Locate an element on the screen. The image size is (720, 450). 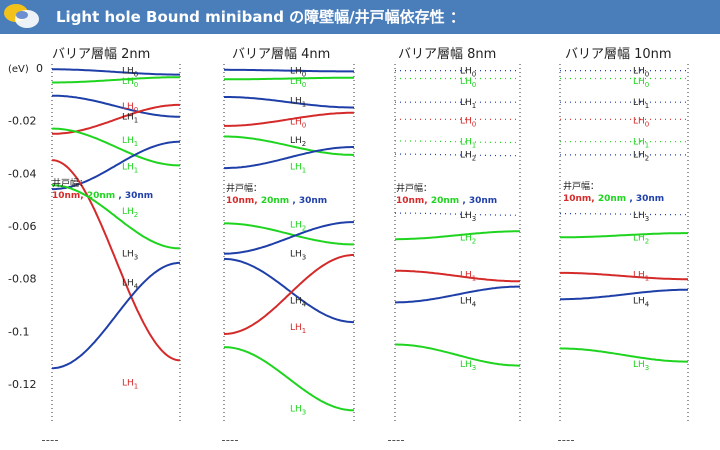
y-tick-label: -0.02 is located at coordinates (22, 121).